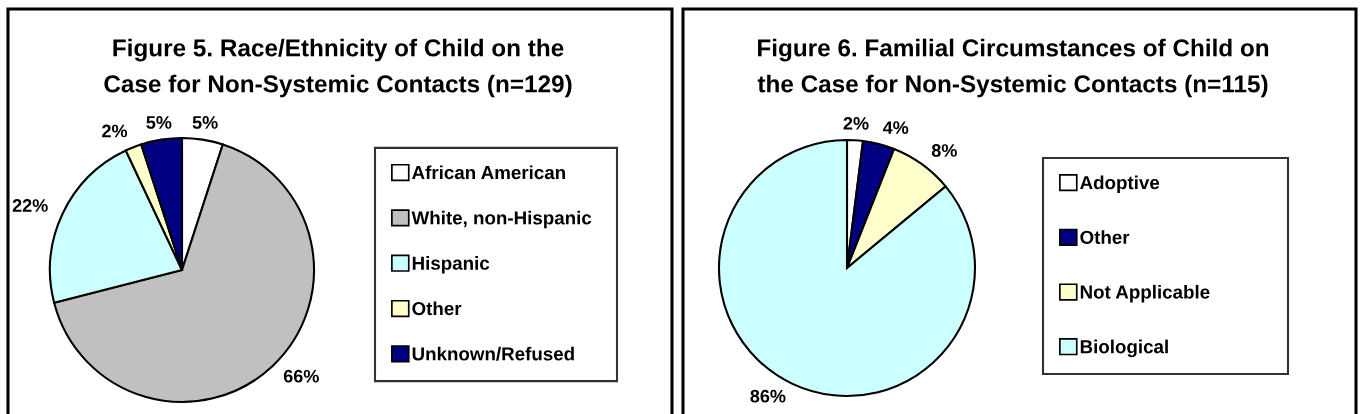  What do you see at coordinates (768, 396) in the screenshot?
I see `data-label: 86%` at bounding box center [768, 396].